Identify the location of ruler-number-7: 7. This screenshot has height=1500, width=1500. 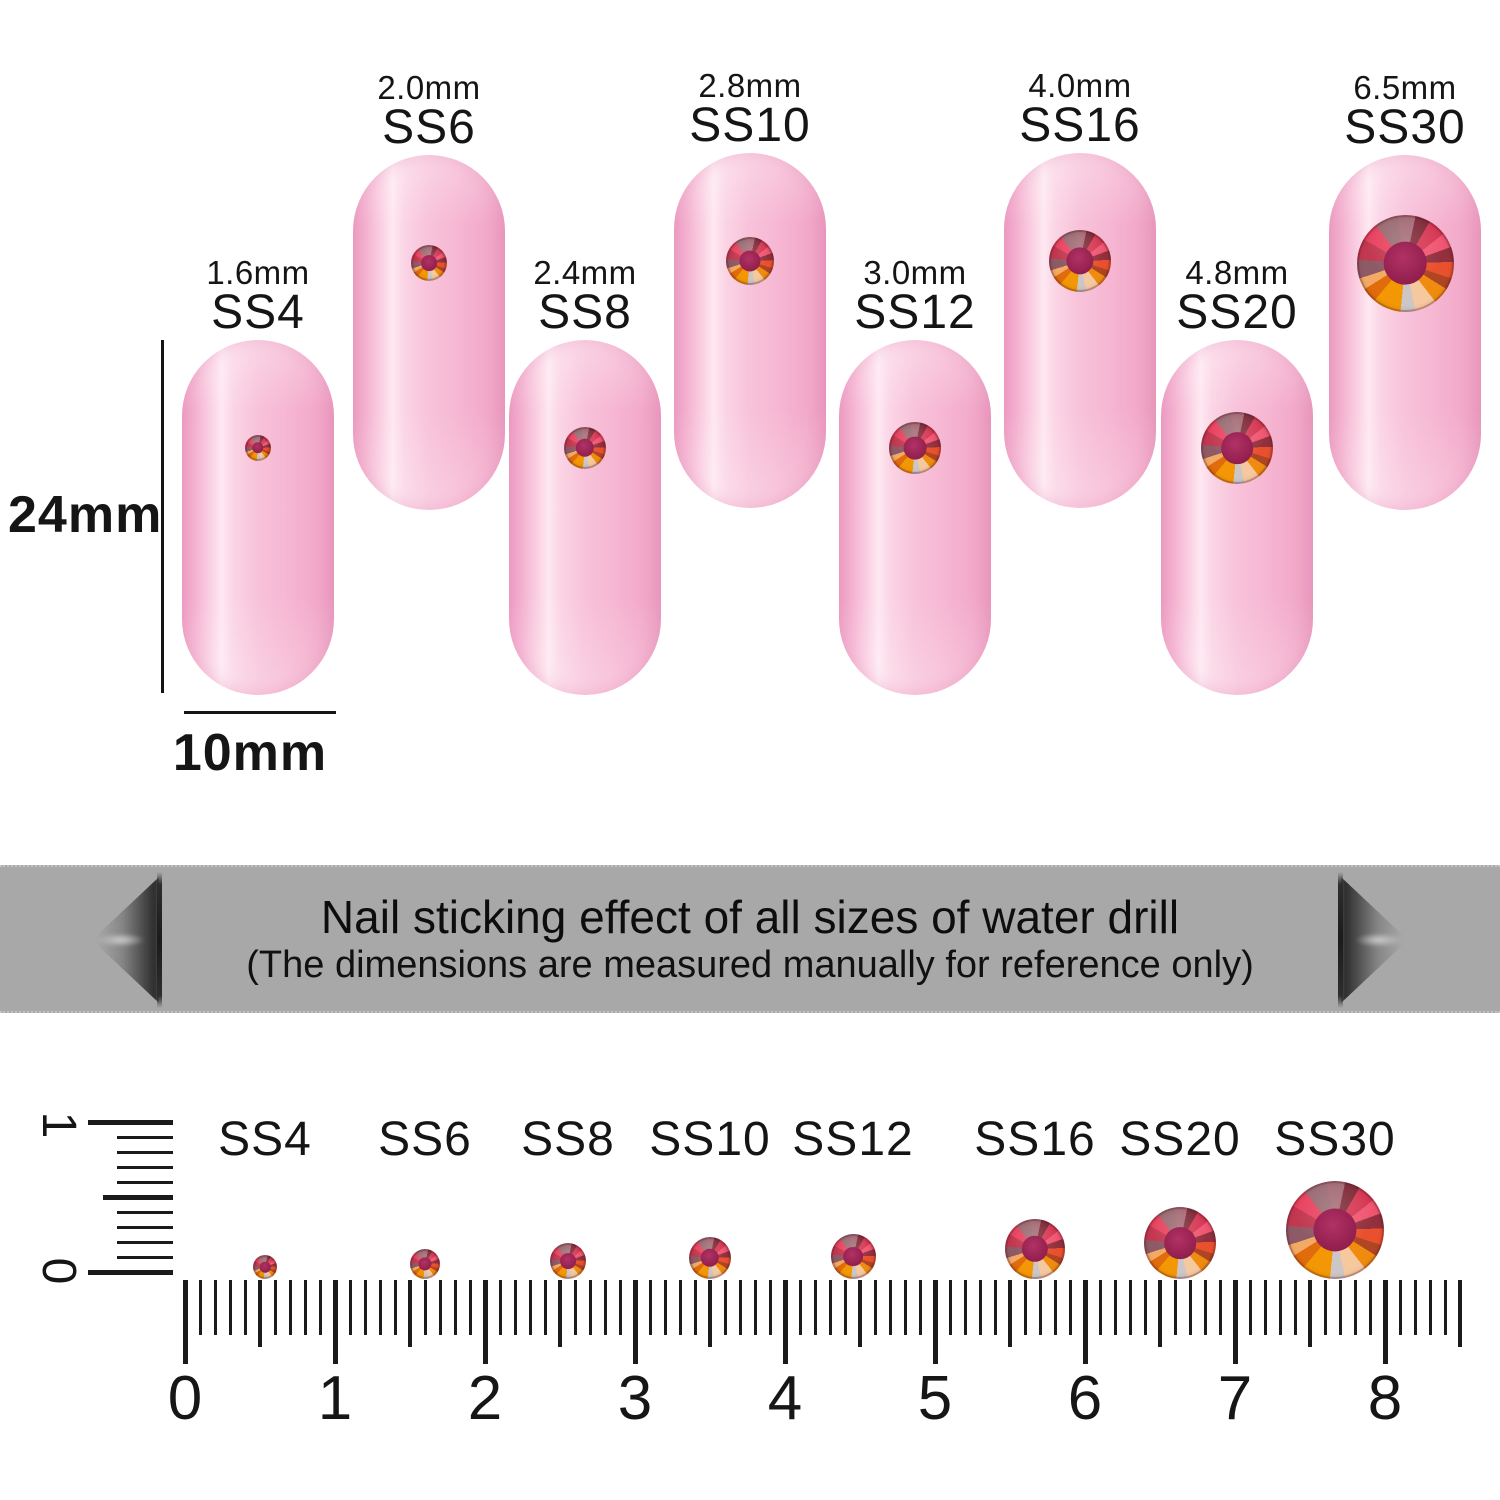
(1235, 1398).